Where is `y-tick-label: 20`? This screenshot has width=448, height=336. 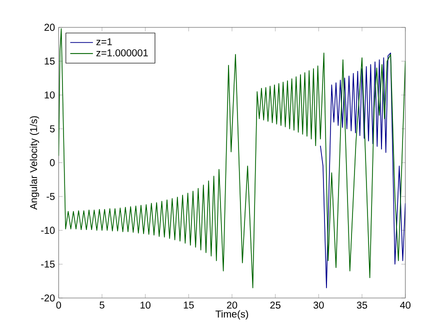
y-tick-label: 20 is located at coordinates (49, 27).